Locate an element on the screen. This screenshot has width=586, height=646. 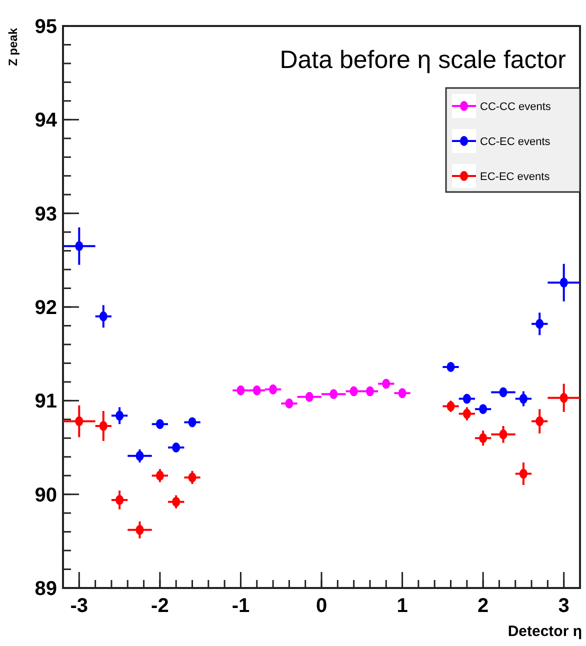
x-tick-label: -2 is located at coordinates (160, 606).